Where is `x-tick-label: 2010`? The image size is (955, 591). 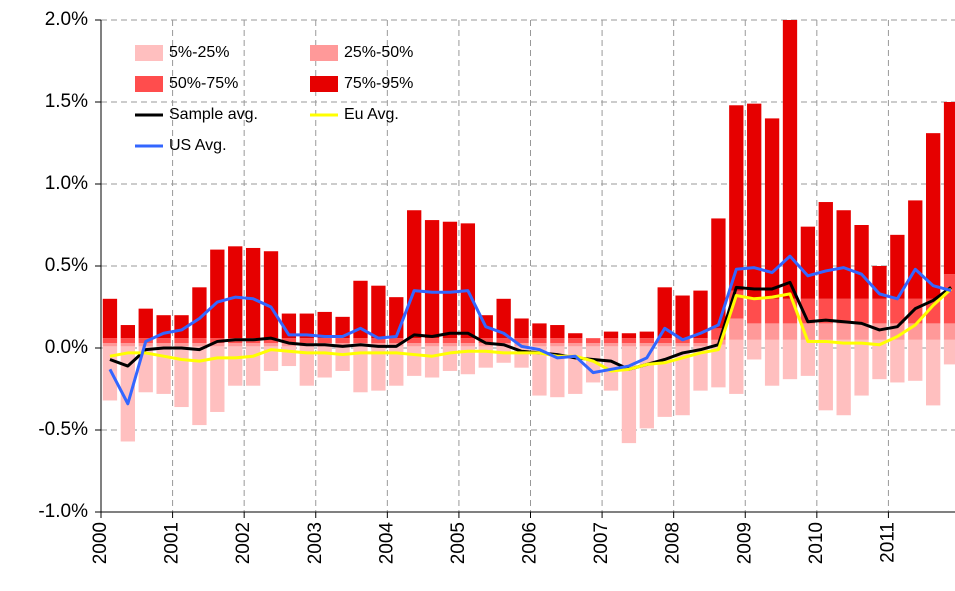
x-tick-label: 2010 is located at coordinates (816, 543).